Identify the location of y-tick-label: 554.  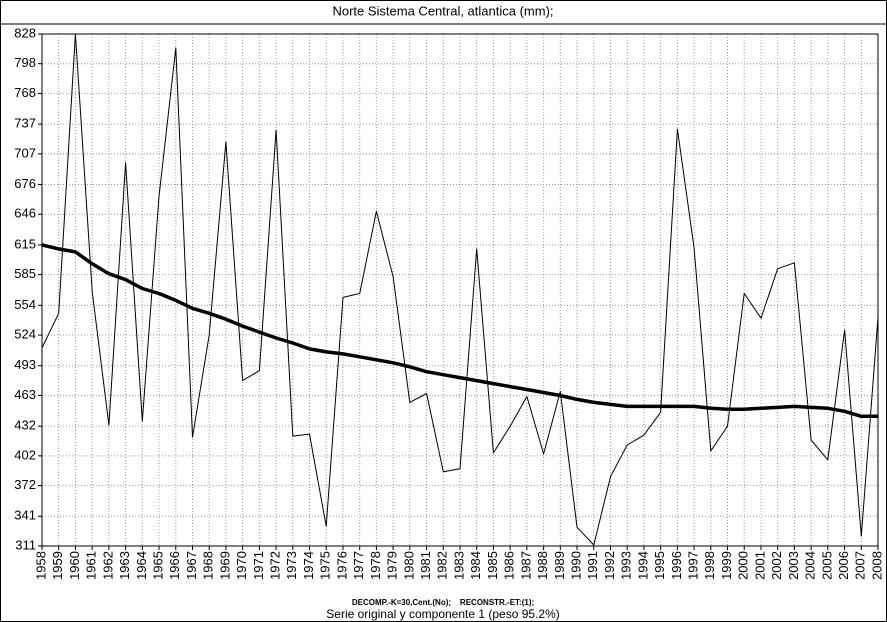
(25, 304).